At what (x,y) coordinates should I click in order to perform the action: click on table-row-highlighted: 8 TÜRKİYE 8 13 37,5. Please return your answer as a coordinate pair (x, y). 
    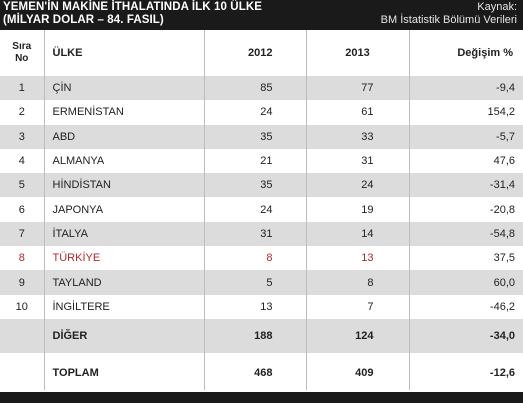
    Looking at the image, I should click on (261, 258).